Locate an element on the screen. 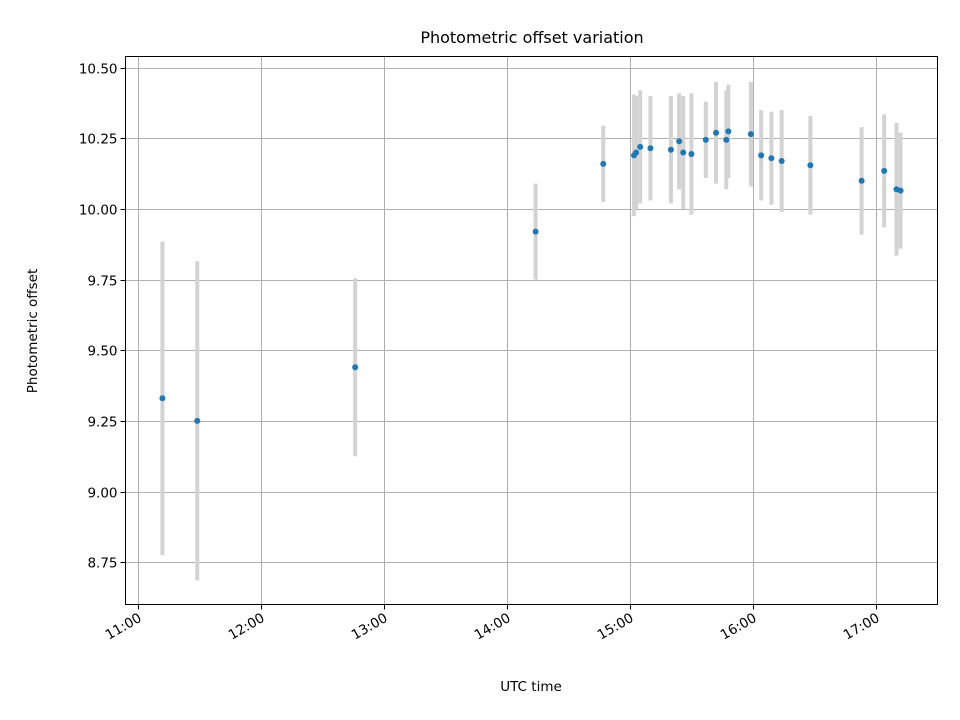  x-axis-label: UTC time is located at coordinates (531, 687).